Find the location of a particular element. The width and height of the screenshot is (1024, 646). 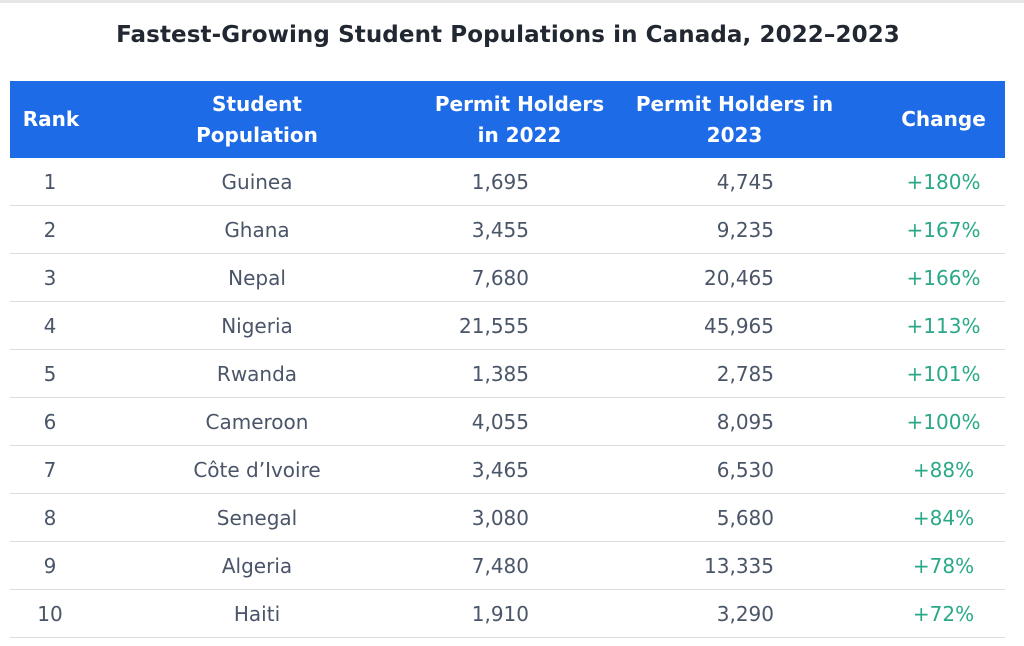

permit-holders-2023-cell: 5,680 is located at coordinates (749, 517).